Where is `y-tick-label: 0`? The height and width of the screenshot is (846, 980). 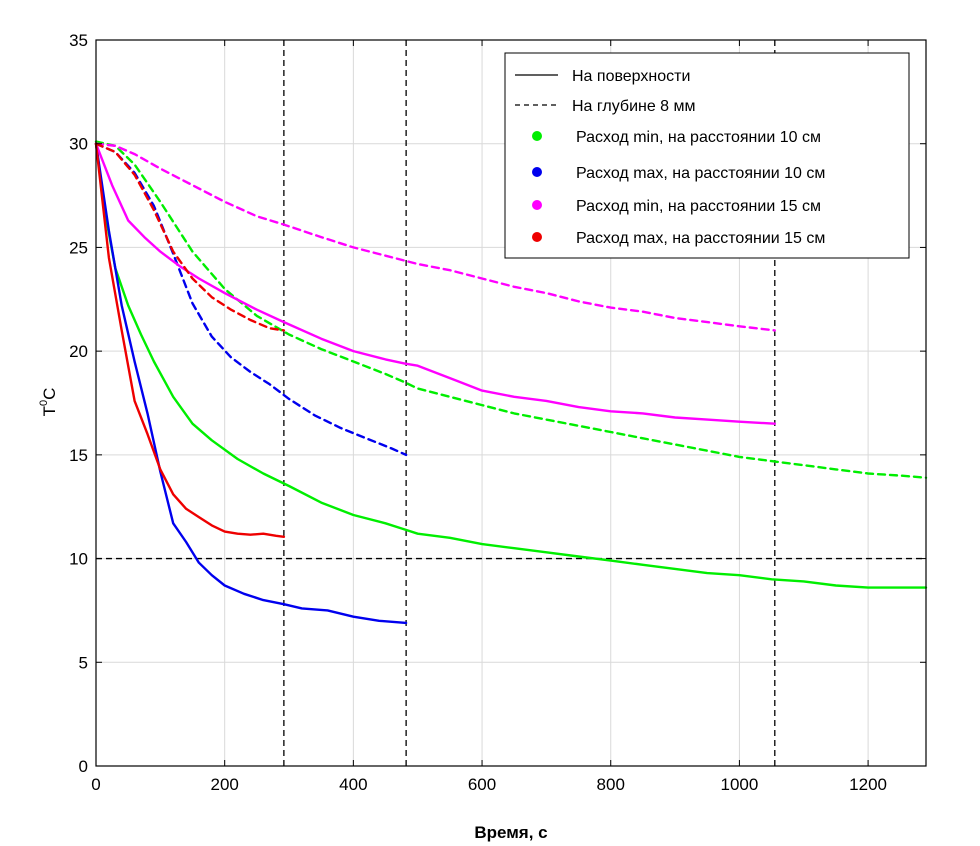
y-tick-label: 0 is located at coordinates (83, 766).